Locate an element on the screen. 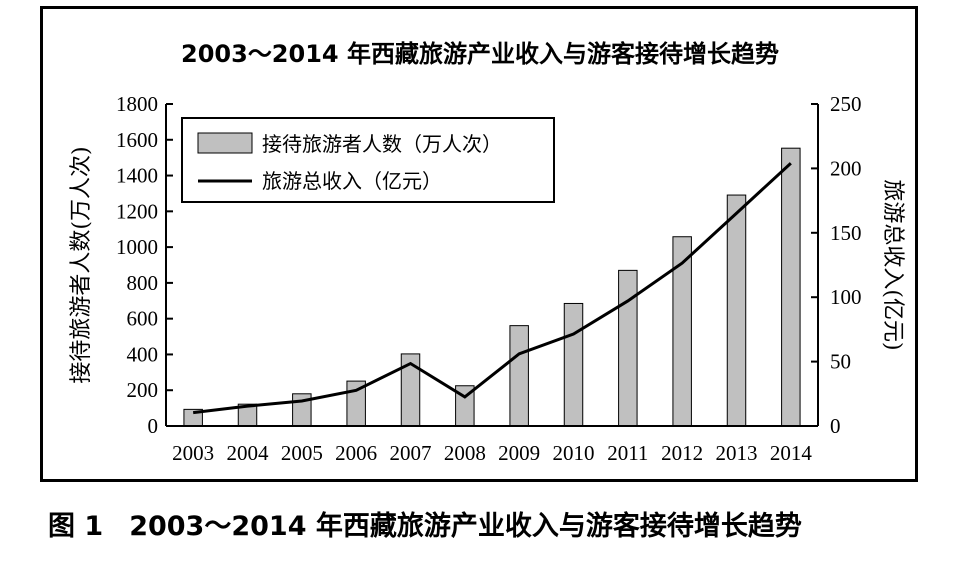 This screenshot has width=960, height=577. x-tick-label: 2014 is located at coordinates (791, 453).